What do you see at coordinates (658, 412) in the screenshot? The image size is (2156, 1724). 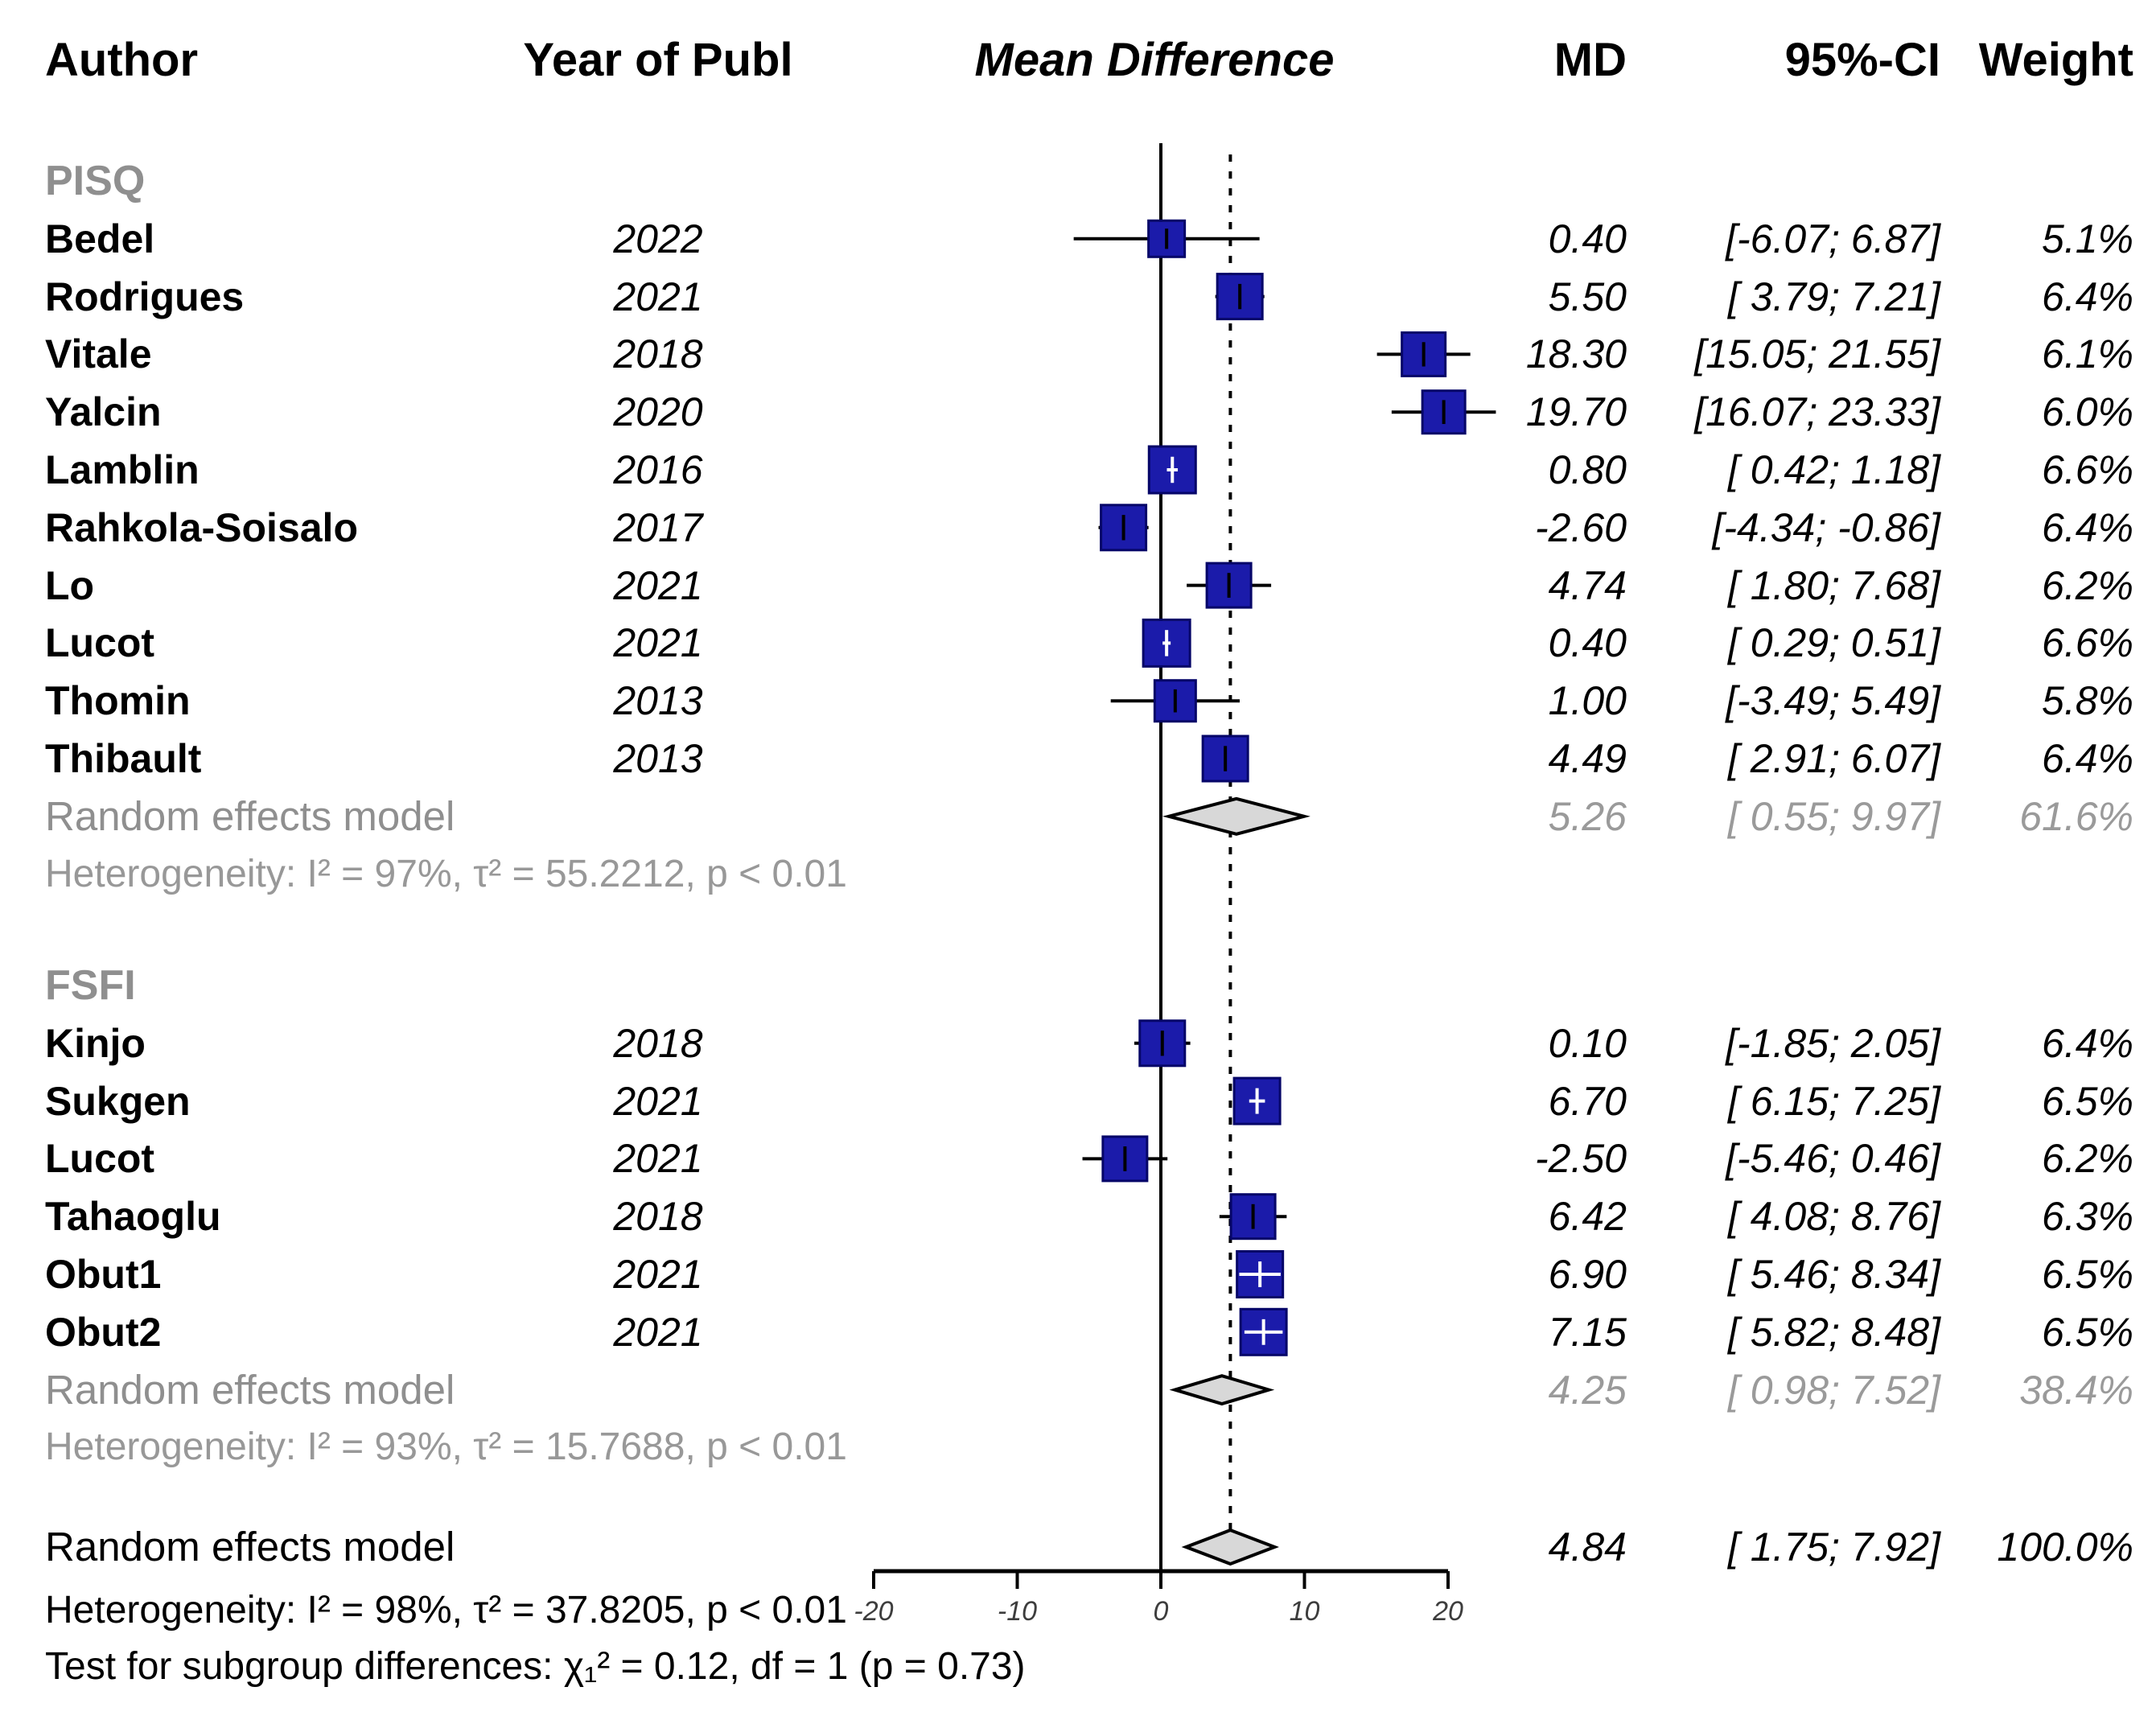 I see `study-year: 2020` at bounding box center [658, 412].